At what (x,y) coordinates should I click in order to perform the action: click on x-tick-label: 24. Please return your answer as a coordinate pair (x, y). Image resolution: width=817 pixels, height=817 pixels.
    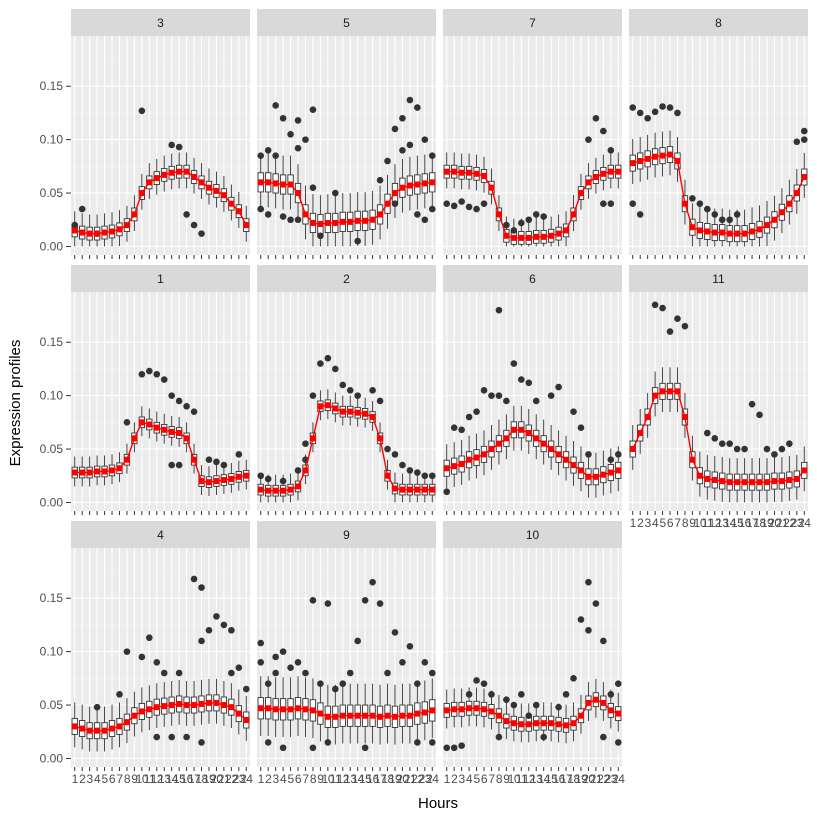
    Looking at the image, I should click on (618, 779).